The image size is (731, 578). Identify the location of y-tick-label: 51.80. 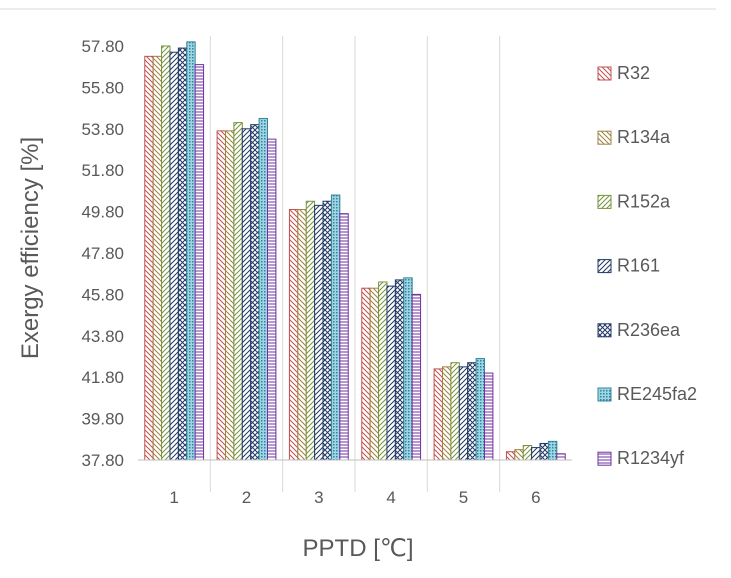
(102, 170).